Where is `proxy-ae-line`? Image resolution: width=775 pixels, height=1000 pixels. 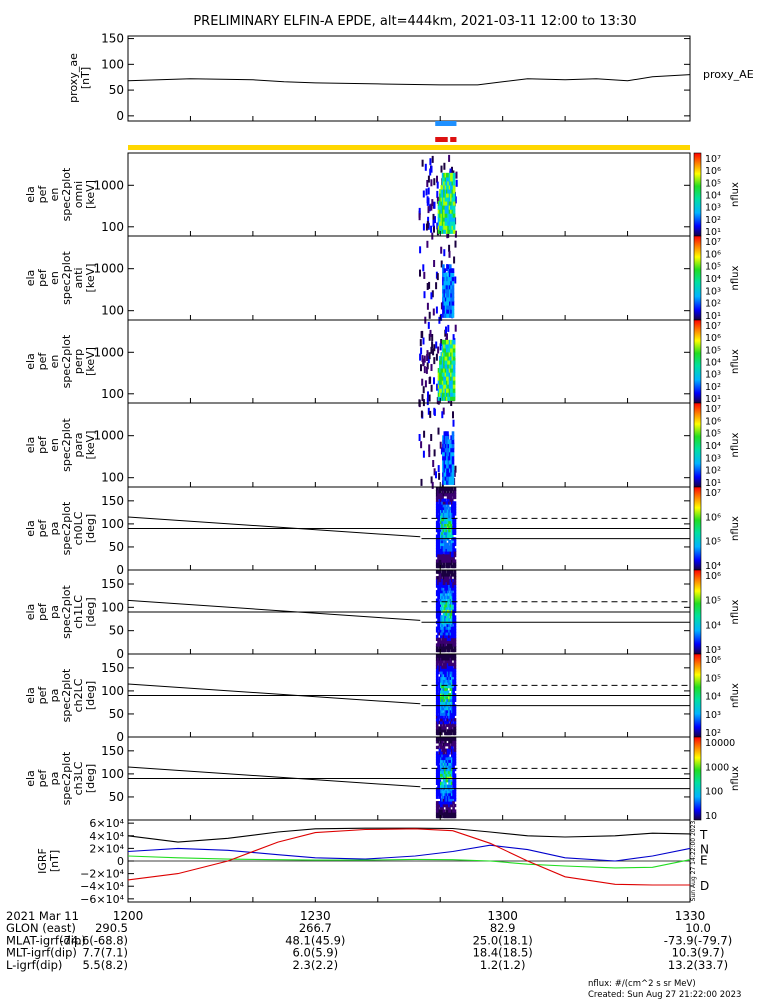
proxy-ae-line is located at coordinates (409, 80).